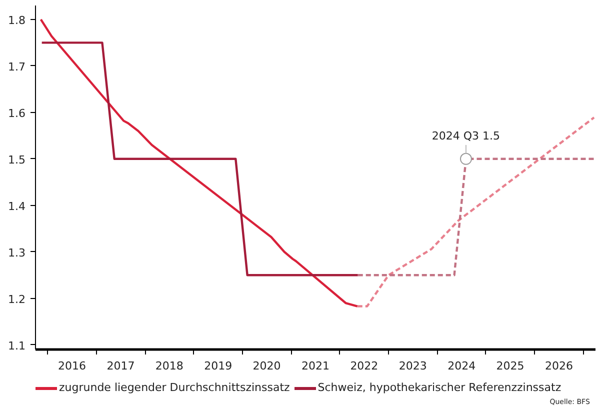 Image resolution: width=597 pixels, height=409 pixels. What do you see at coordinates (364, 366) in the screenshot?
I see `x-tick-label: 2022` at bounding box center [364, 366].